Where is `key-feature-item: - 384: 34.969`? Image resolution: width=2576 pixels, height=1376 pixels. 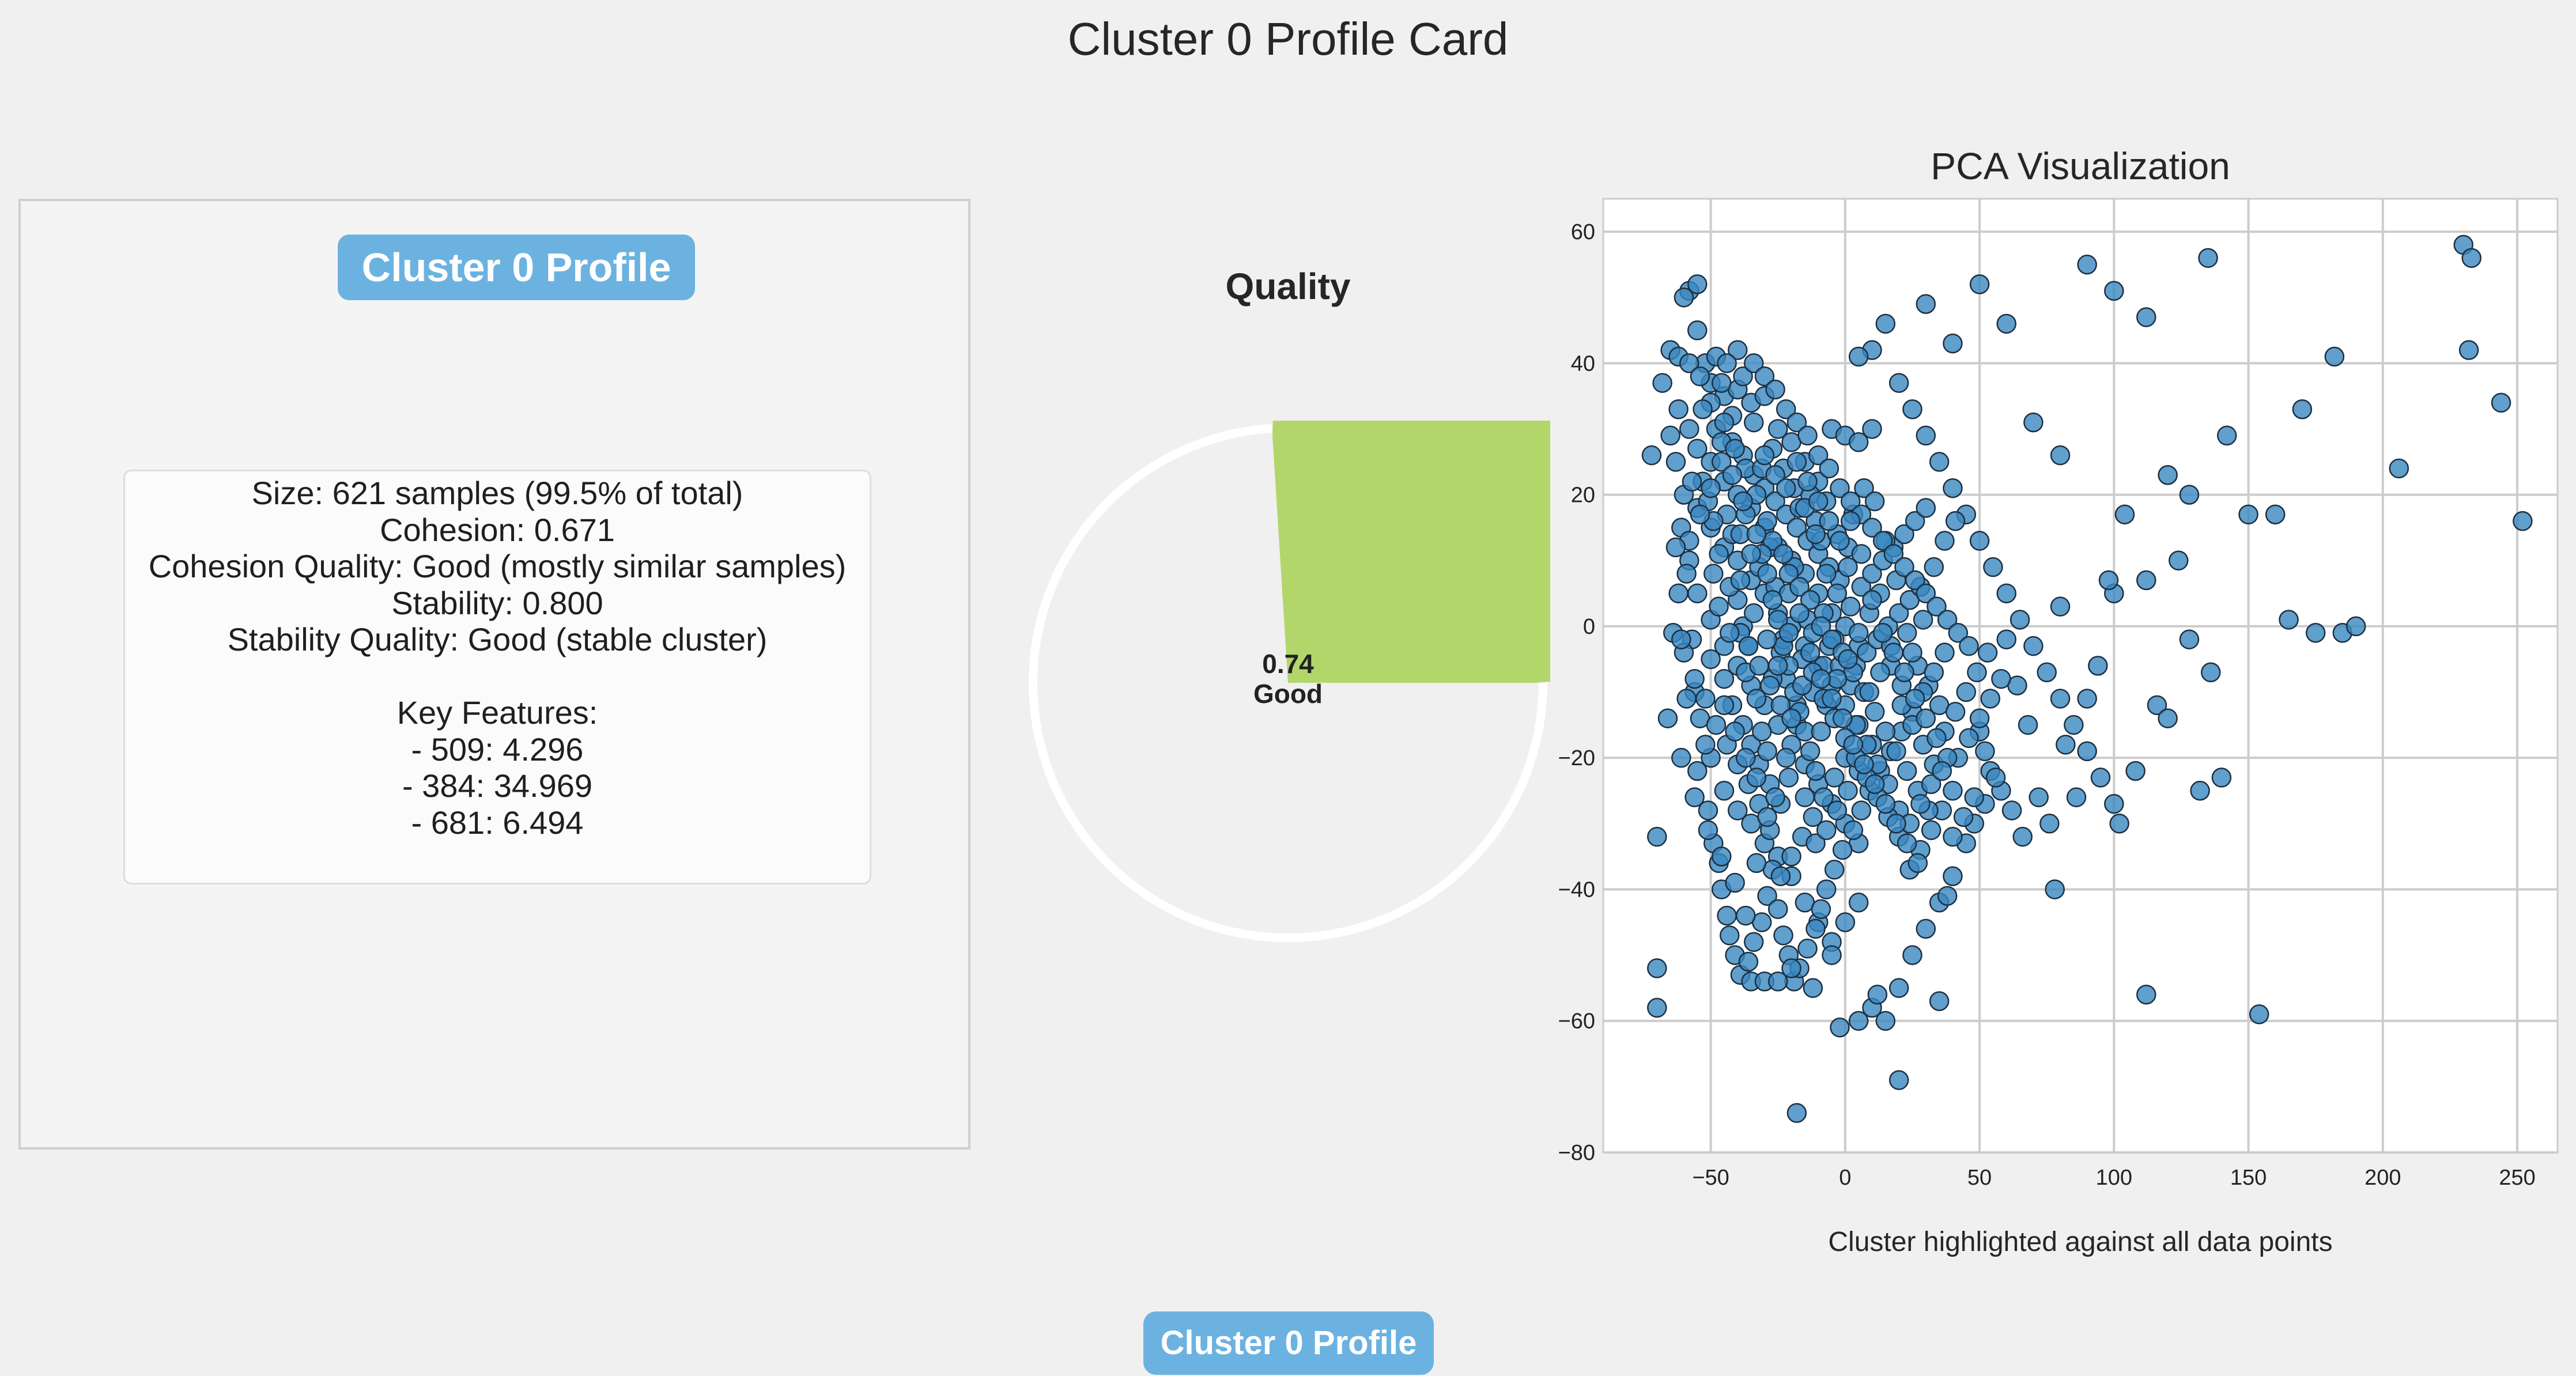
key-feature-item: - 384: 34.969 is located at coordinates (497, 786).